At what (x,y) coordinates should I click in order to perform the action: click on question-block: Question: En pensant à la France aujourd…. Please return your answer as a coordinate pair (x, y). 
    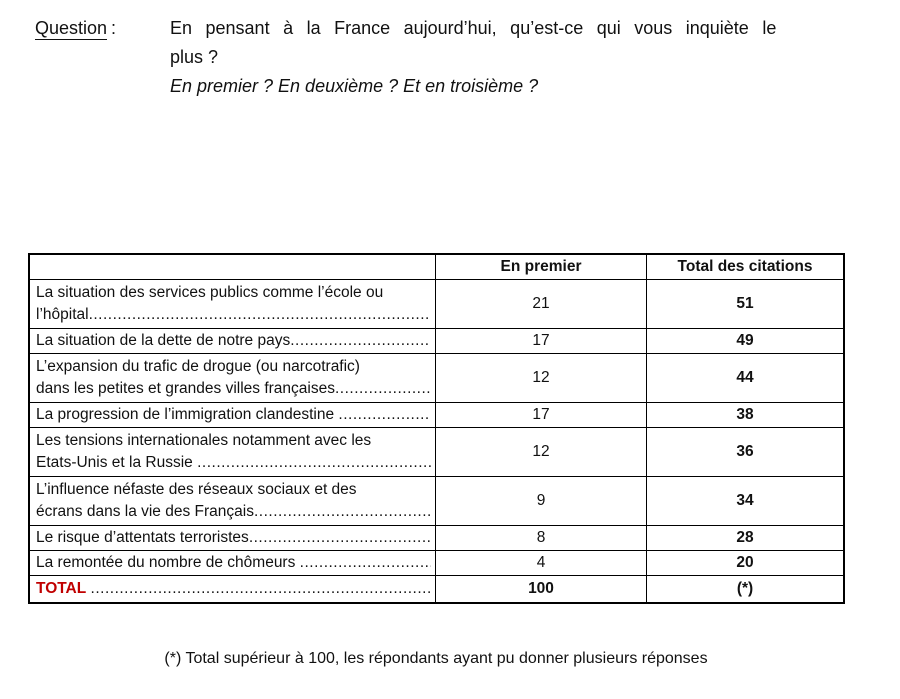
    Looking at the image, I should click on (440, 57).